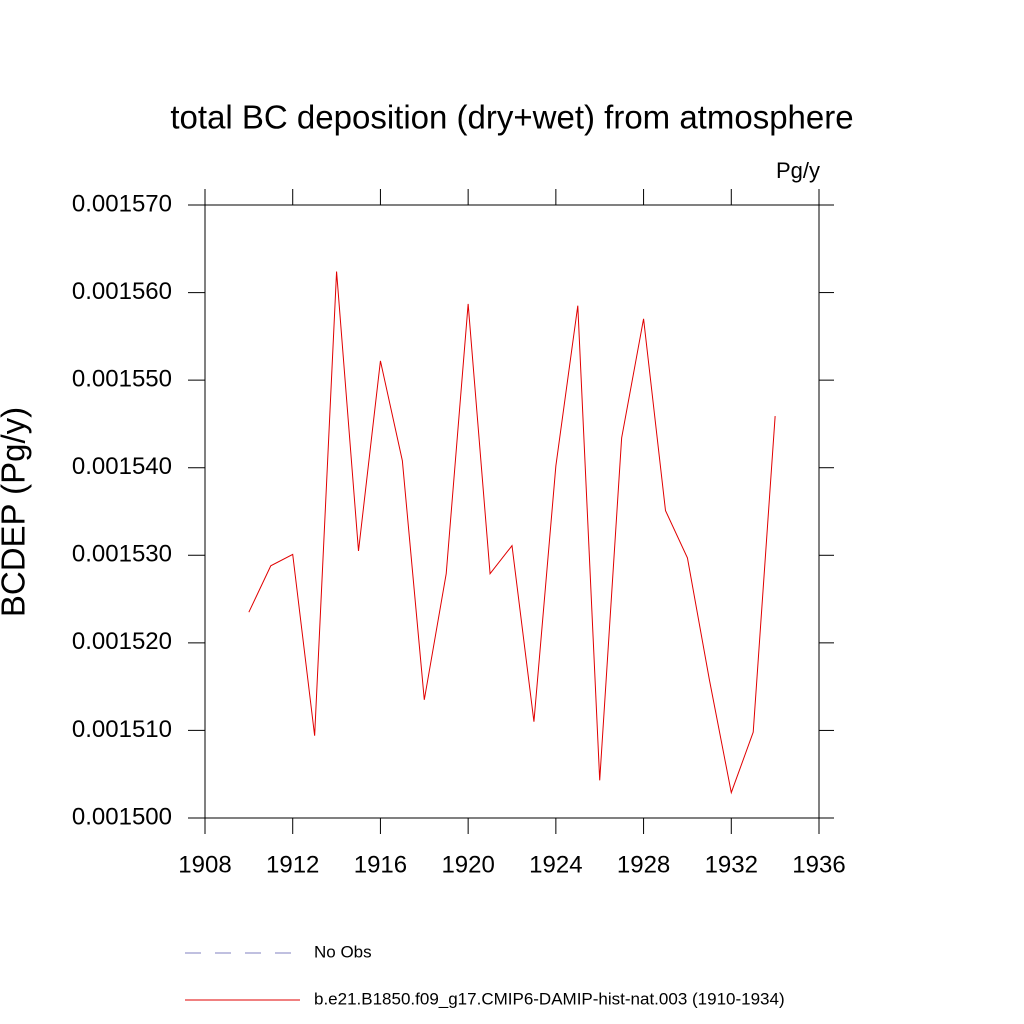 The image size is (1024, 1024). Describe the element at coordinates (122, 203) in the screenshot. I see `y-tick-label: 0.001570` at that location.